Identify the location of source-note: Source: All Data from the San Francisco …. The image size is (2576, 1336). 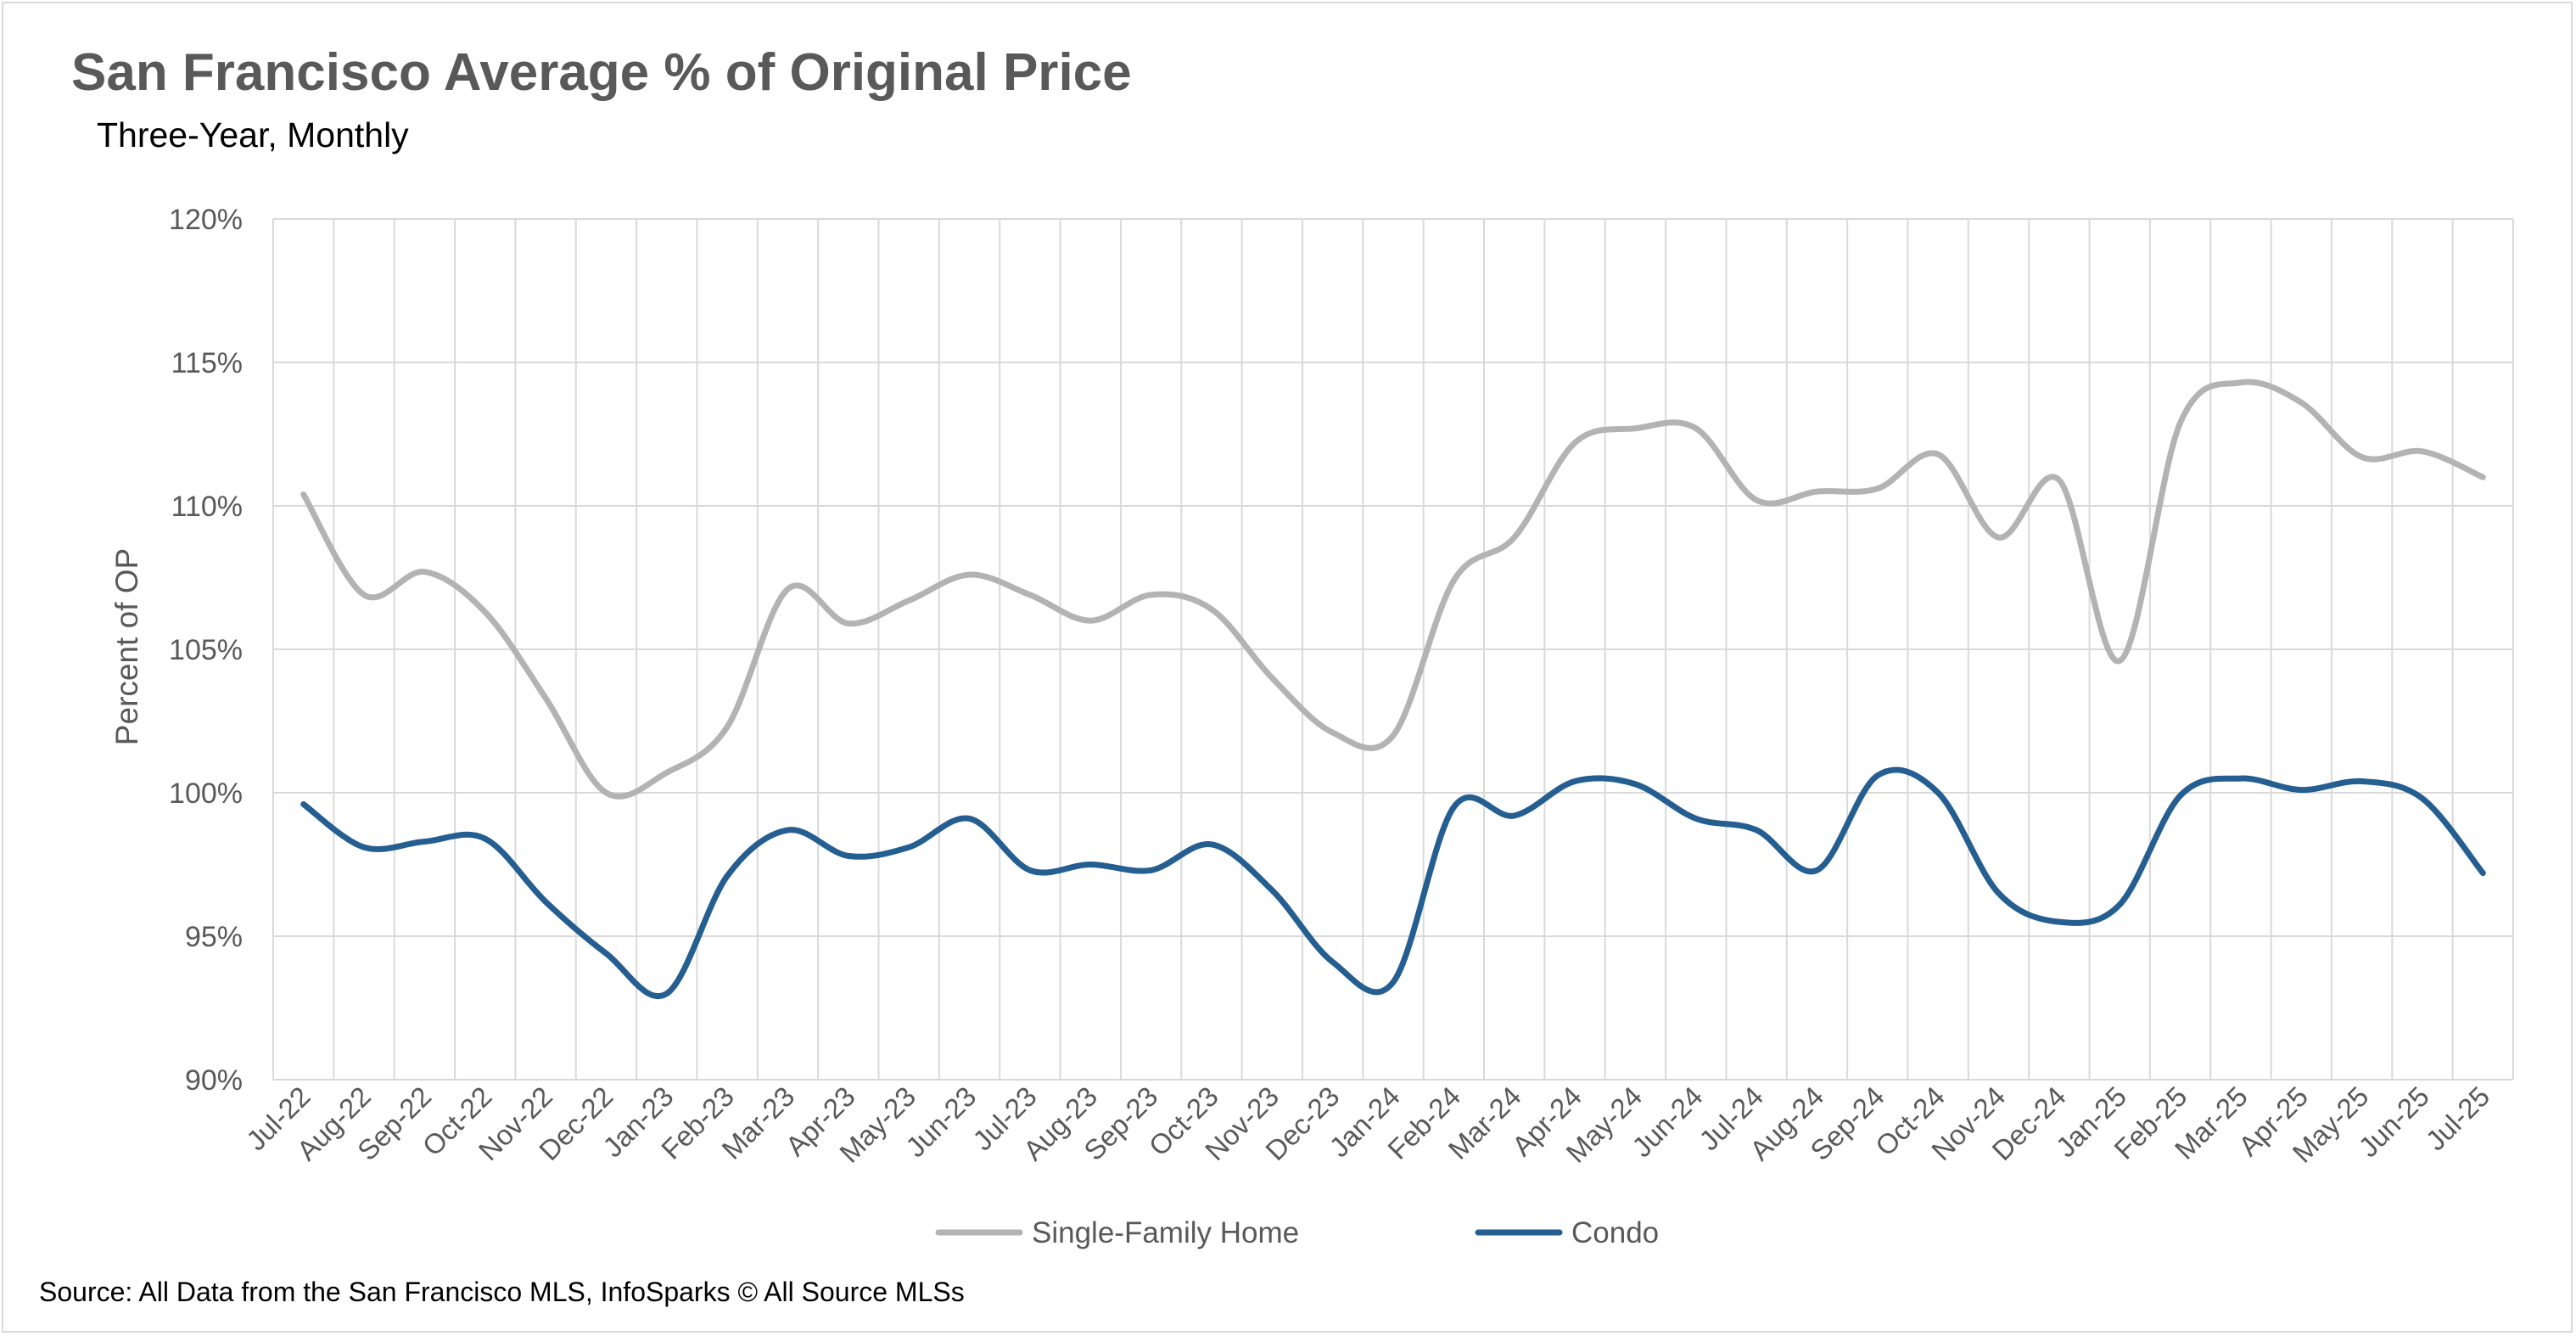
(502, 1292).